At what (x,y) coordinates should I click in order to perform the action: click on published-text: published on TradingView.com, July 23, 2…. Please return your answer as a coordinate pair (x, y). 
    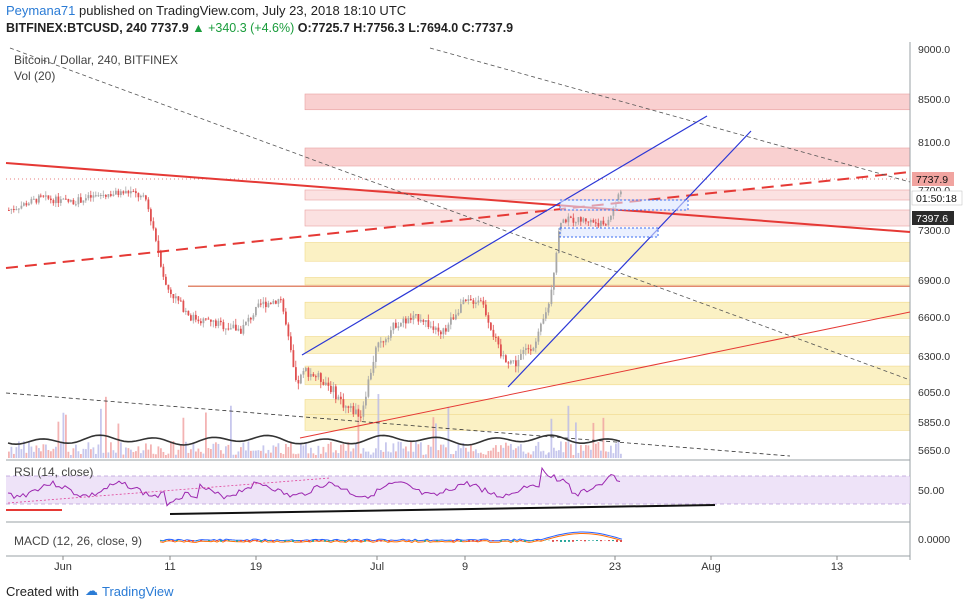
    Looking at the image, I should click on (243, 10).